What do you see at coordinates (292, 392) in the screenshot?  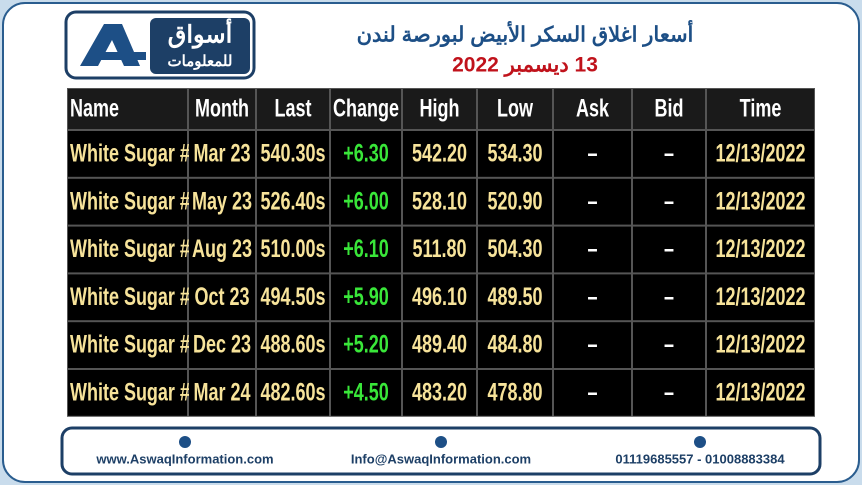 I see `cell: 482.60s` at bounding box center [292, 392].